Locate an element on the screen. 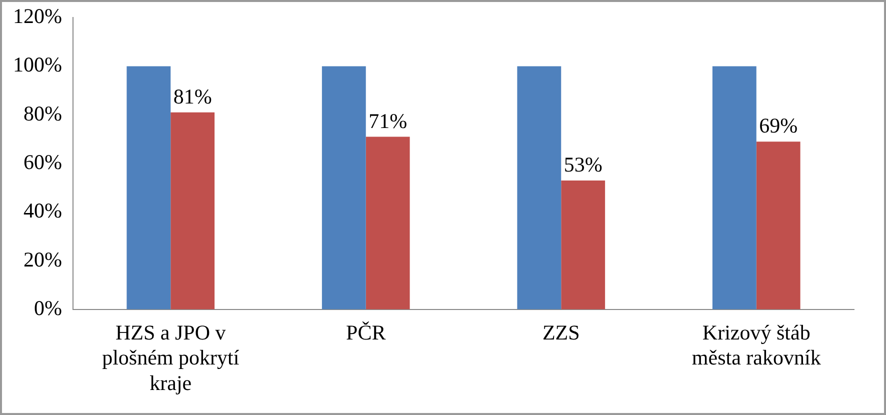 The height and width of the screenshot is (415, 886). y-tick-label: 100% is located at coordinates (37, 64).